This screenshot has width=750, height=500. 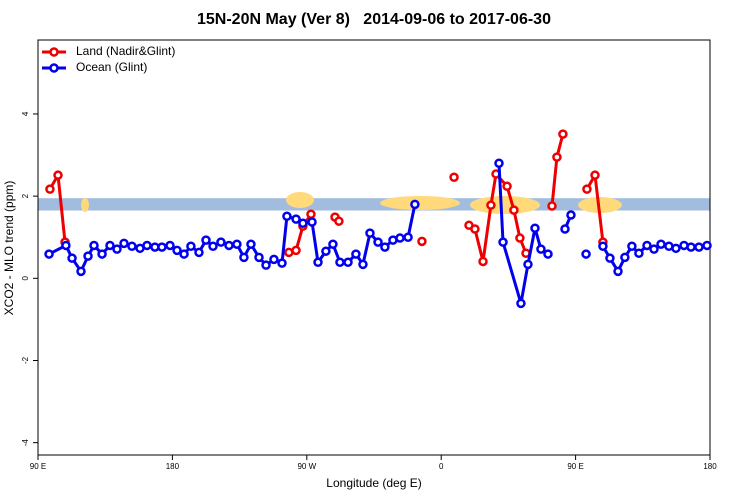 I want to click on reference-band, so click(x=374, y=204).